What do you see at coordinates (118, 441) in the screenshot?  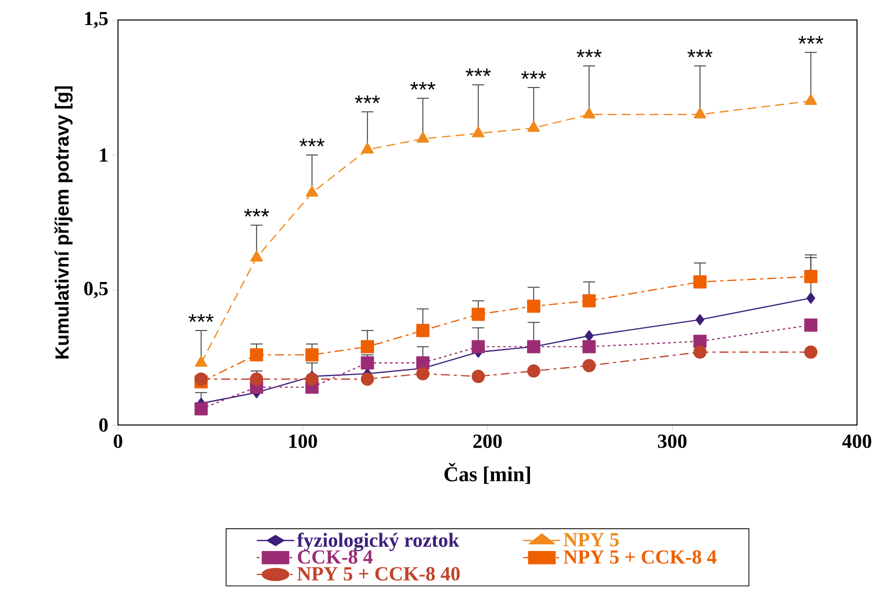 I see `x-tick-label: 0` at bounding box center [118, 441].